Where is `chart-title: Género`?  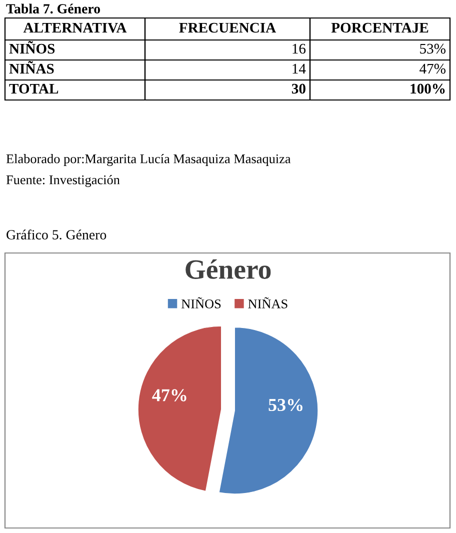 chart-title: Género is located at coordinates (228, 269).